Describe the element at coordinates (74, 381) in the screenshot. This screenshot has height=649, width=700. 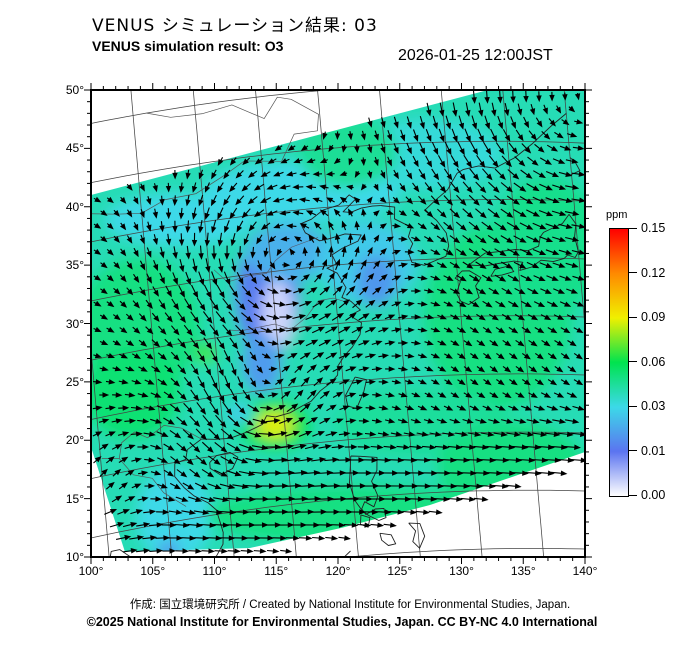
I see `lat-tick-label: 25°` at that location.